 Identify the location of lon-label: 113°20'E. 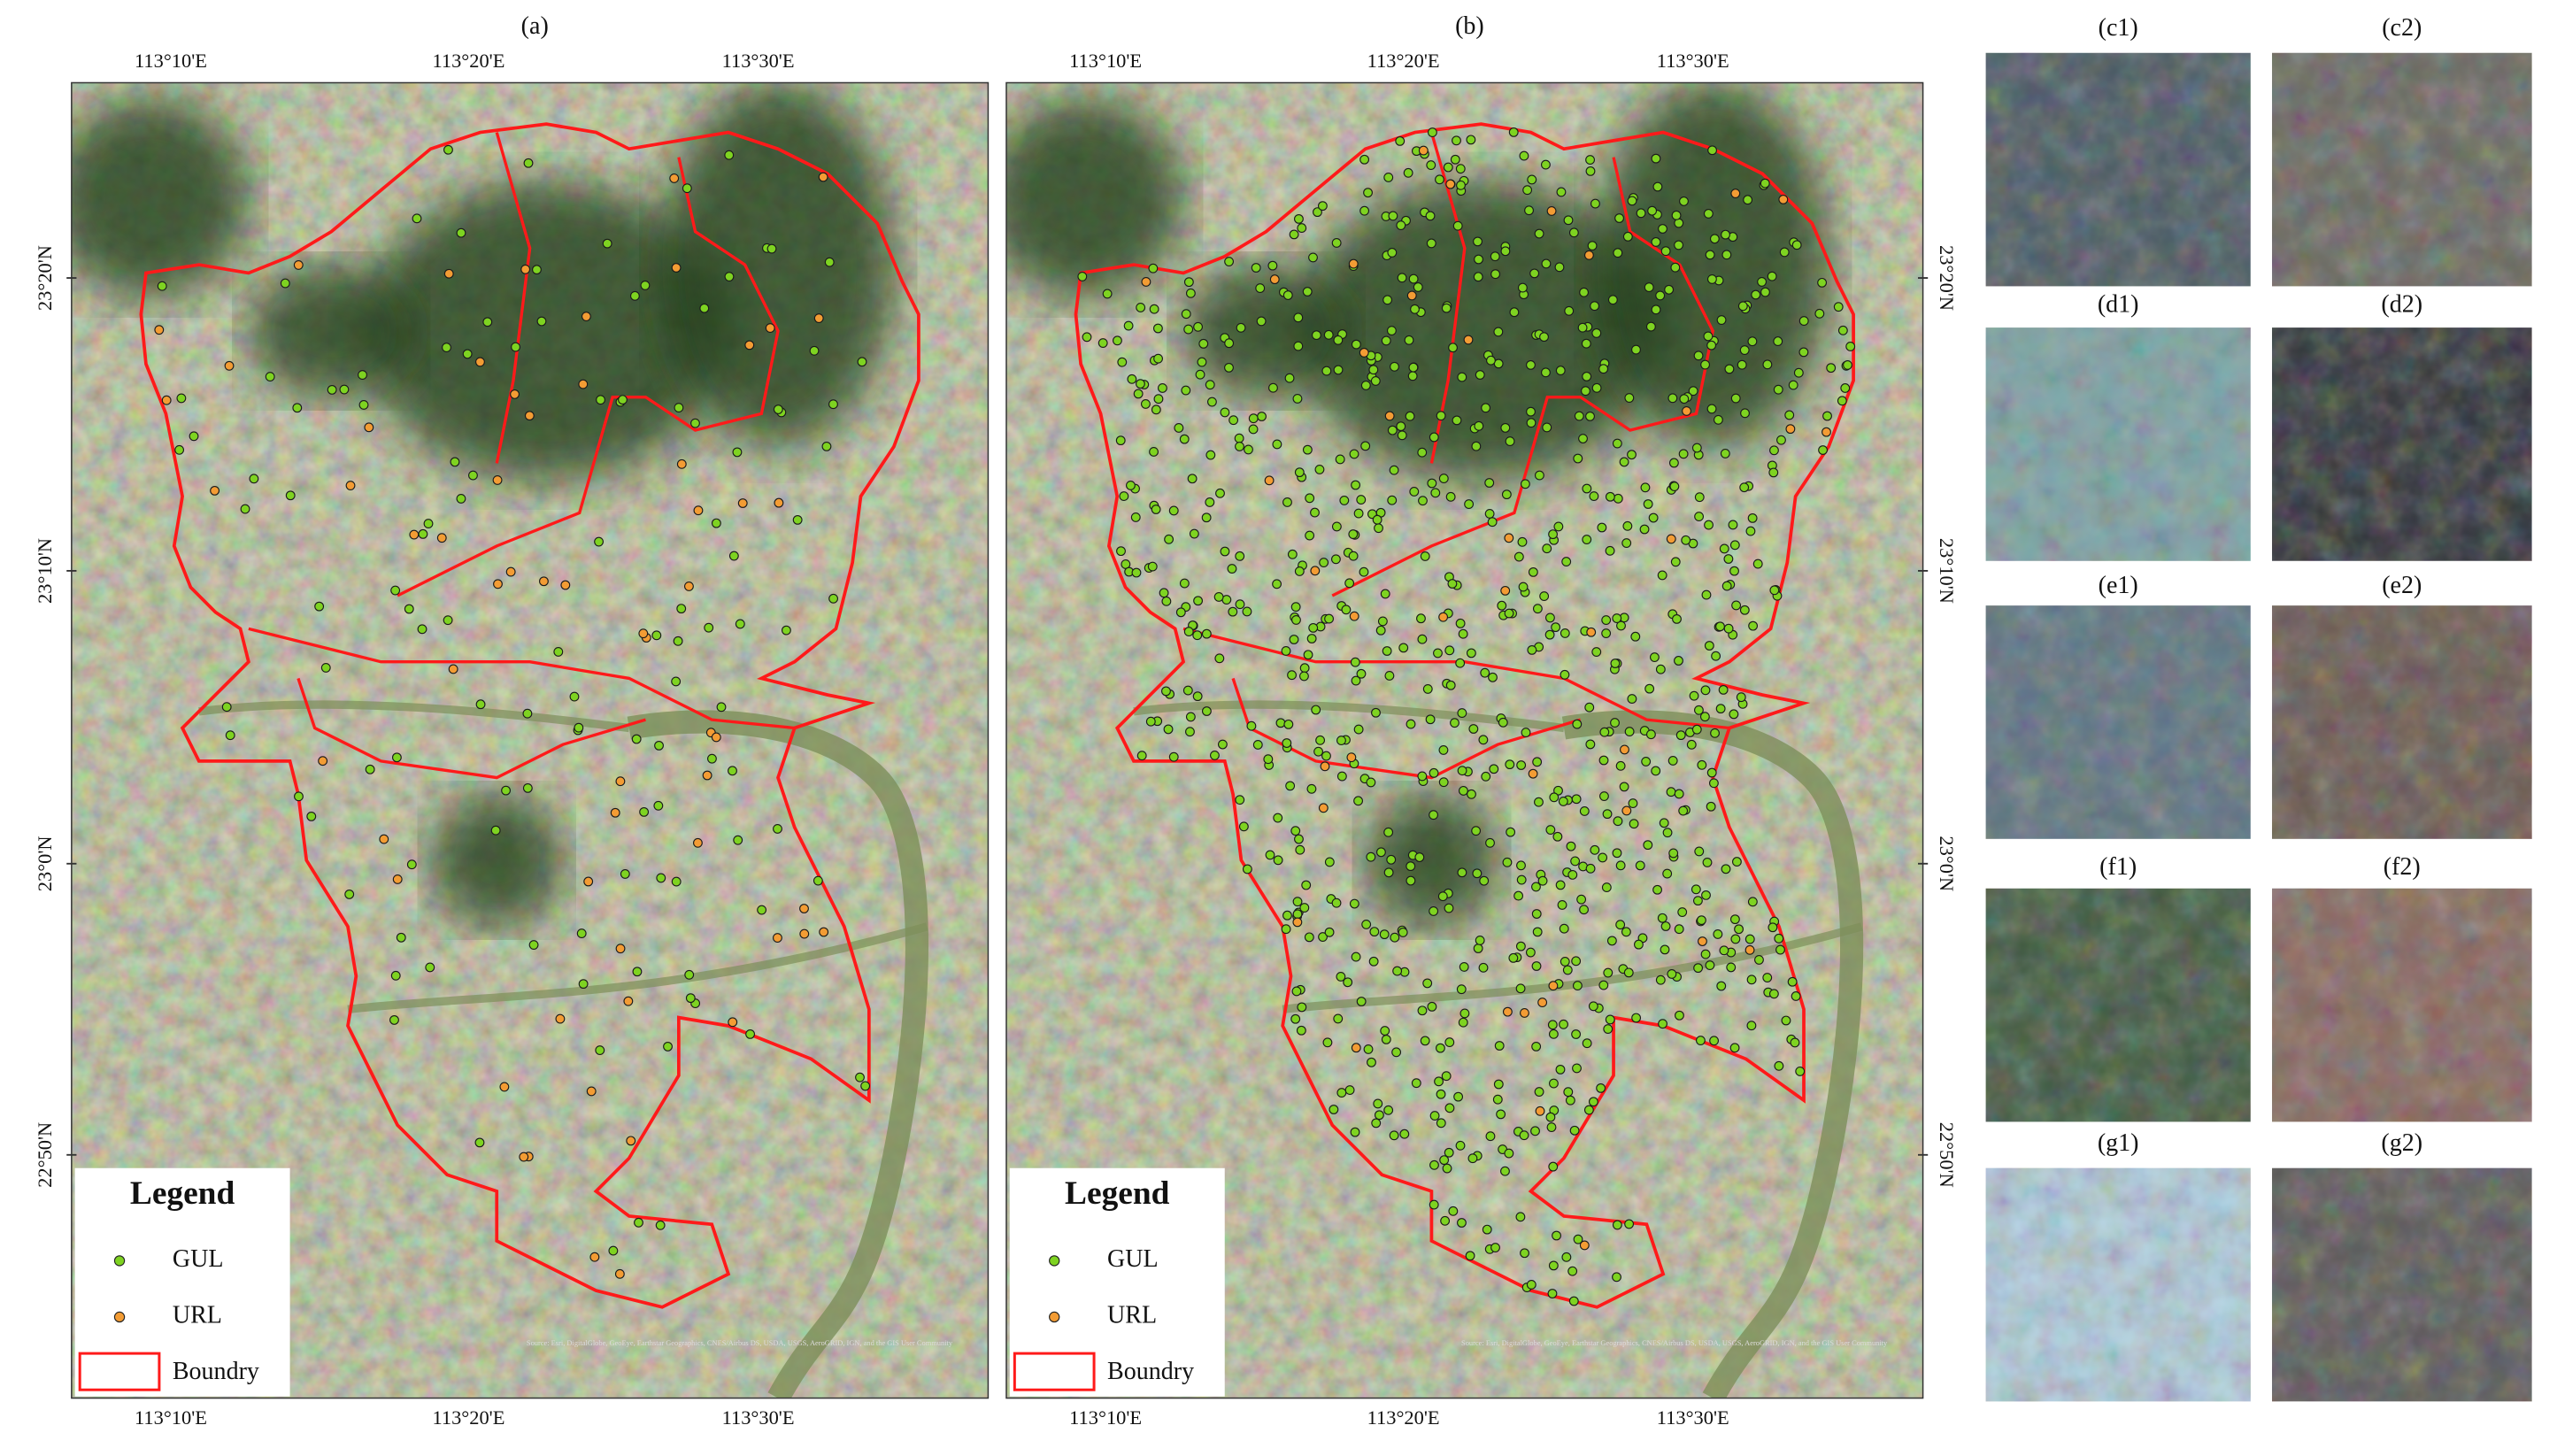
(1404, 61).